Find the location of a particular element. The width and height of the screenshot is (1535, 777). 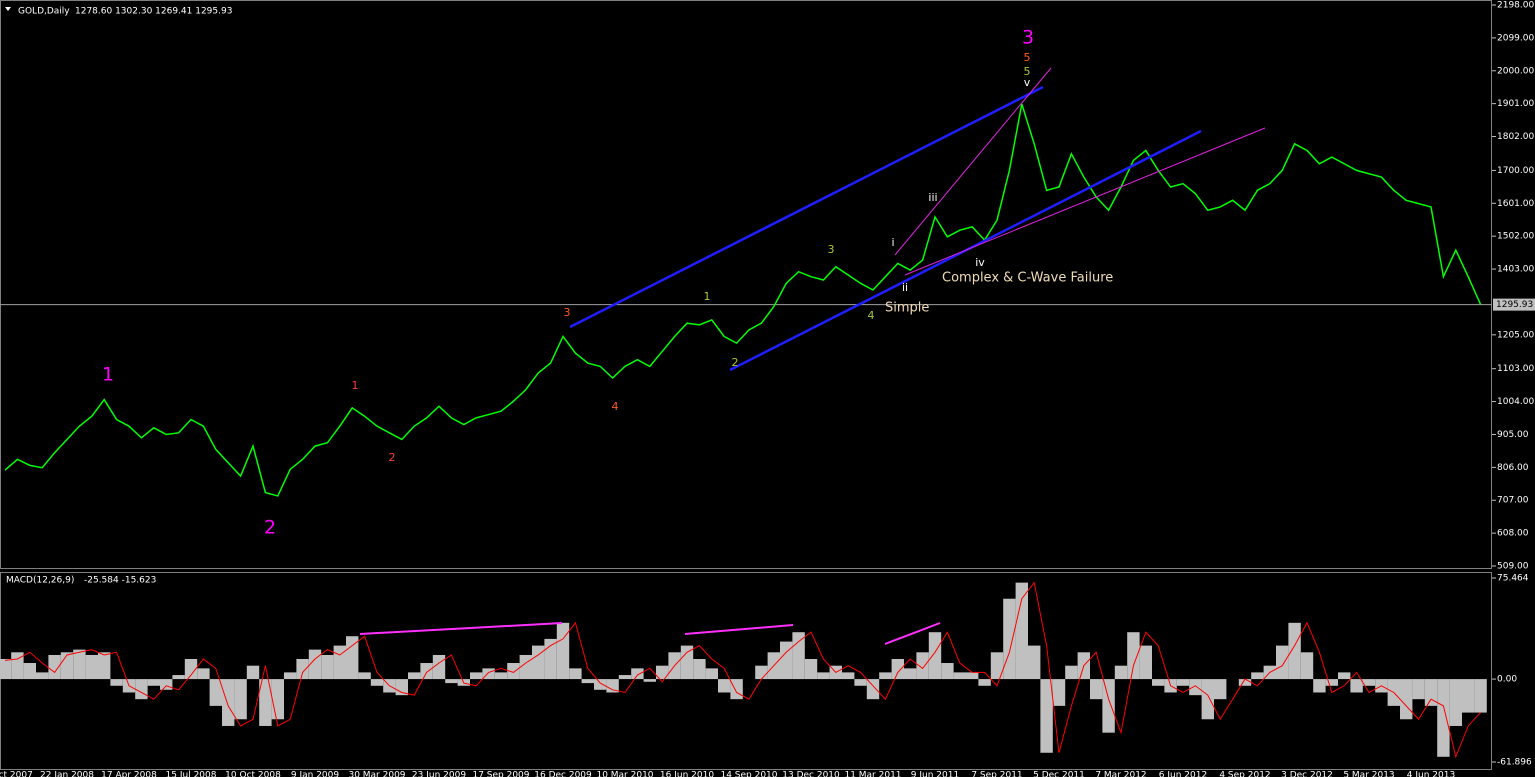

y-tick-label: 1205.00 is located at coordinates (1515, 335).